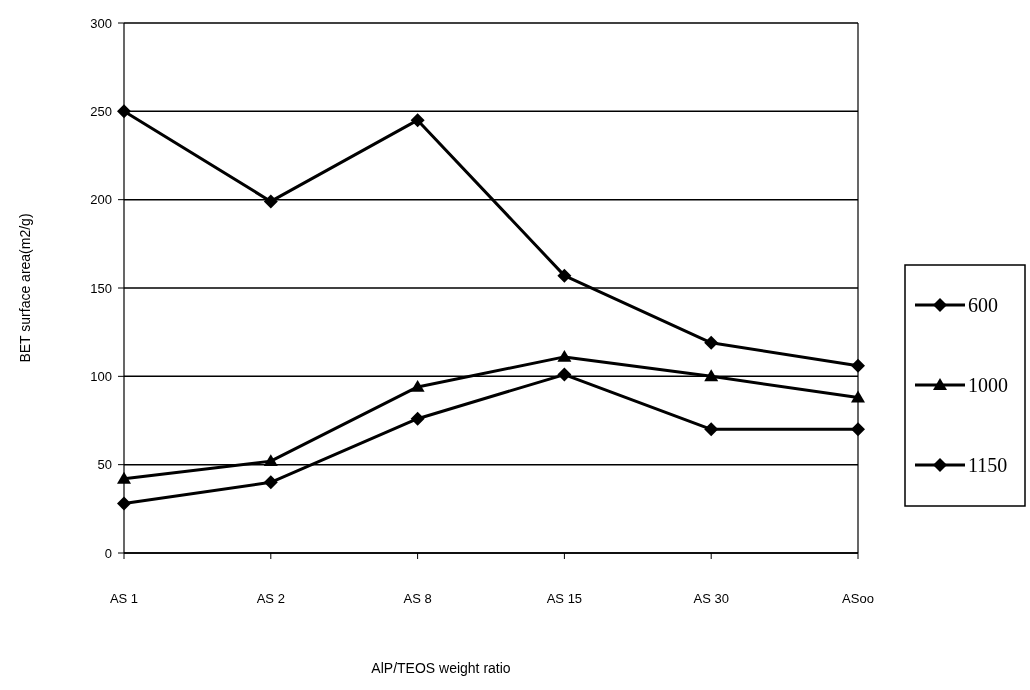 This screenshot has height=690, width=1030. I want to click on x-tick-label: AS 15, so click(564, 598).